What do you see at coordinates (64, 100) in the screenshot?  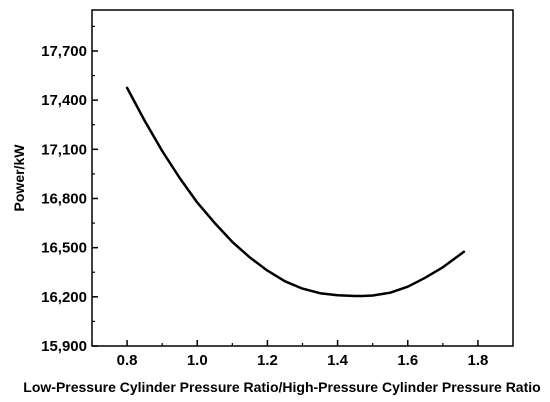 I see `y-tick-label: 17,400` at bounding box center [64, 100].